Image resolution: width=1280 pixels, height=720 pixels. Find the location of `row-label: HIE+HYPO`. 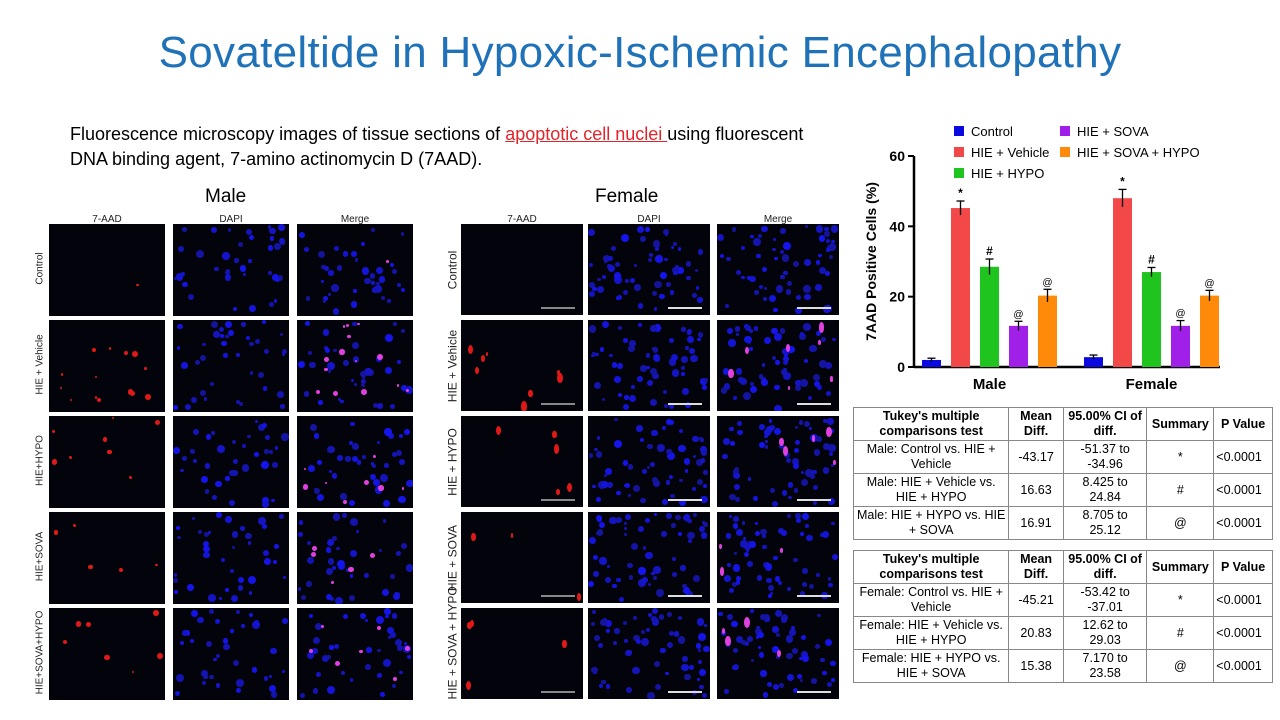

row-label: HIE+HYPO is located at coordinates (40, 460).